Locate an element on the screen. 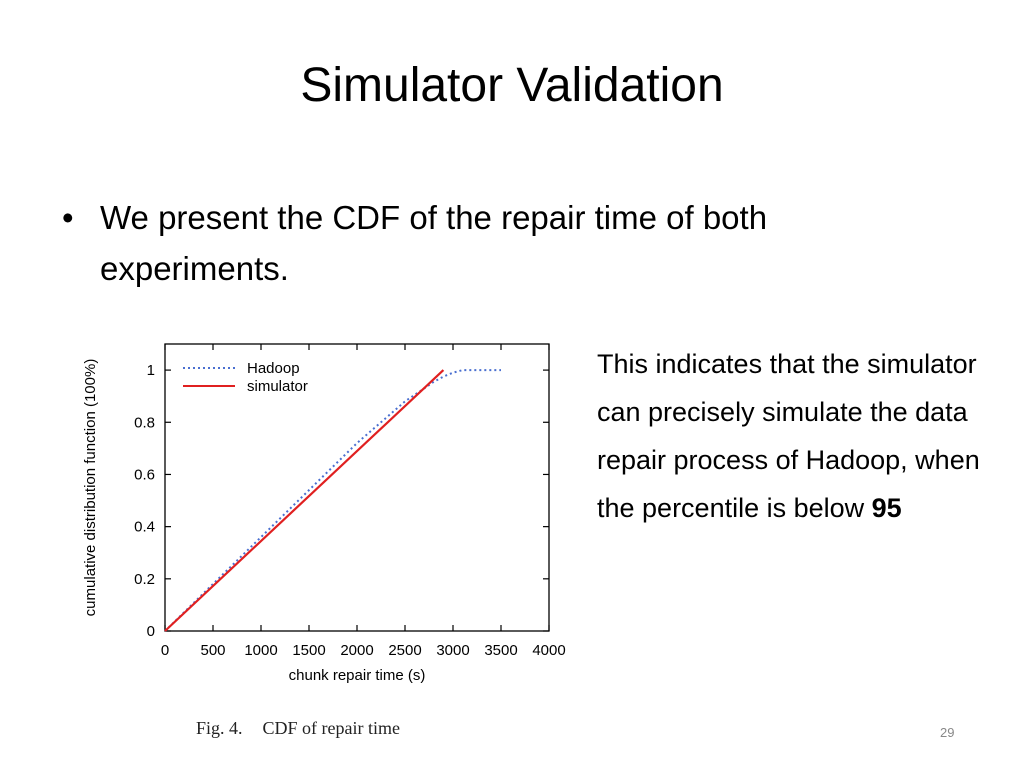  x-tick-label: 4000 is located at coordinates (548, 650).